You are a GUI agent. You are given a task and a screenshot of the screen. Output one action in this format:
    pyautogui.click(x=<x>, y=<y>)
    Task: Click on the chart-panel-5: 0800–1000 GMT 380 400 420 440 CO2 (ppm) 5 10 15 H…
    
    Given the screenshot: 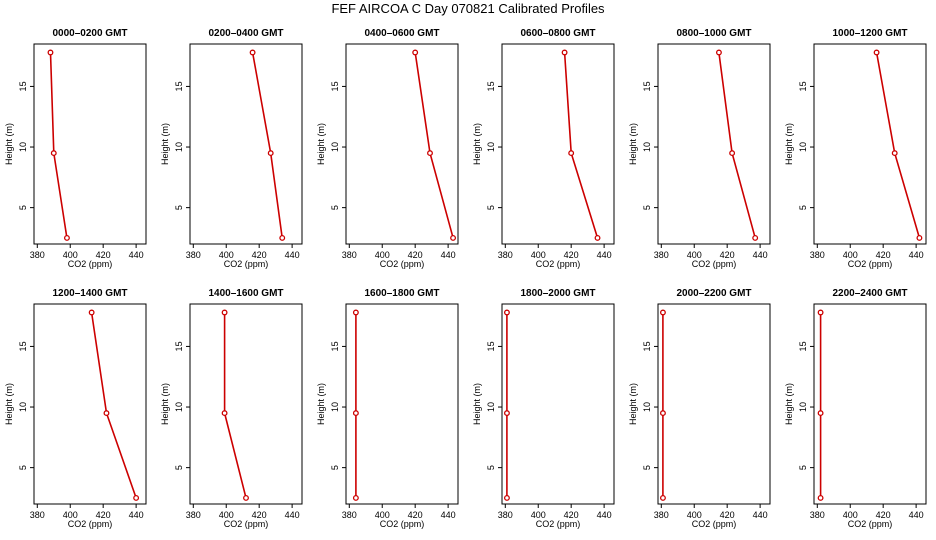 What is the action you would take?
    pyautogui.click(x=699, y=148)
    